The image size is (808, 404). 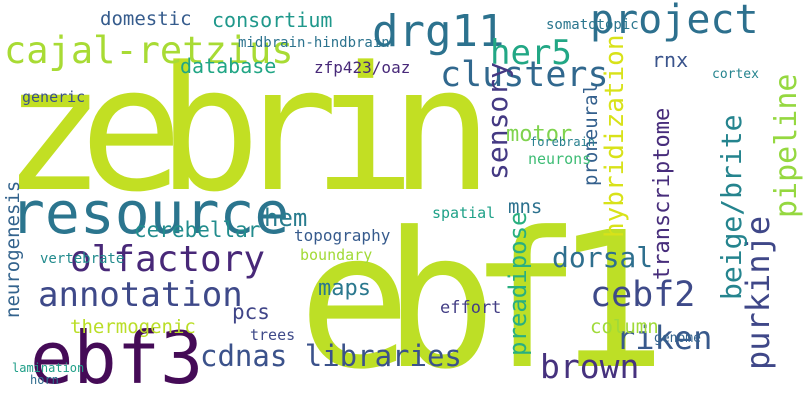 I want to click on word-effort: effort, so click(x=471, y=308).